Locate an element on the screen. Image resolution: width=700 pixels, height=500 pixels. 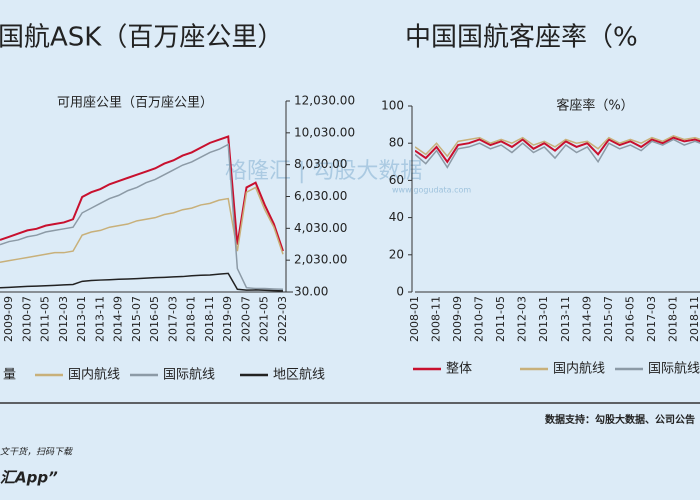
x-tick-label: 2008-11 is located at coordinates (436, 319).